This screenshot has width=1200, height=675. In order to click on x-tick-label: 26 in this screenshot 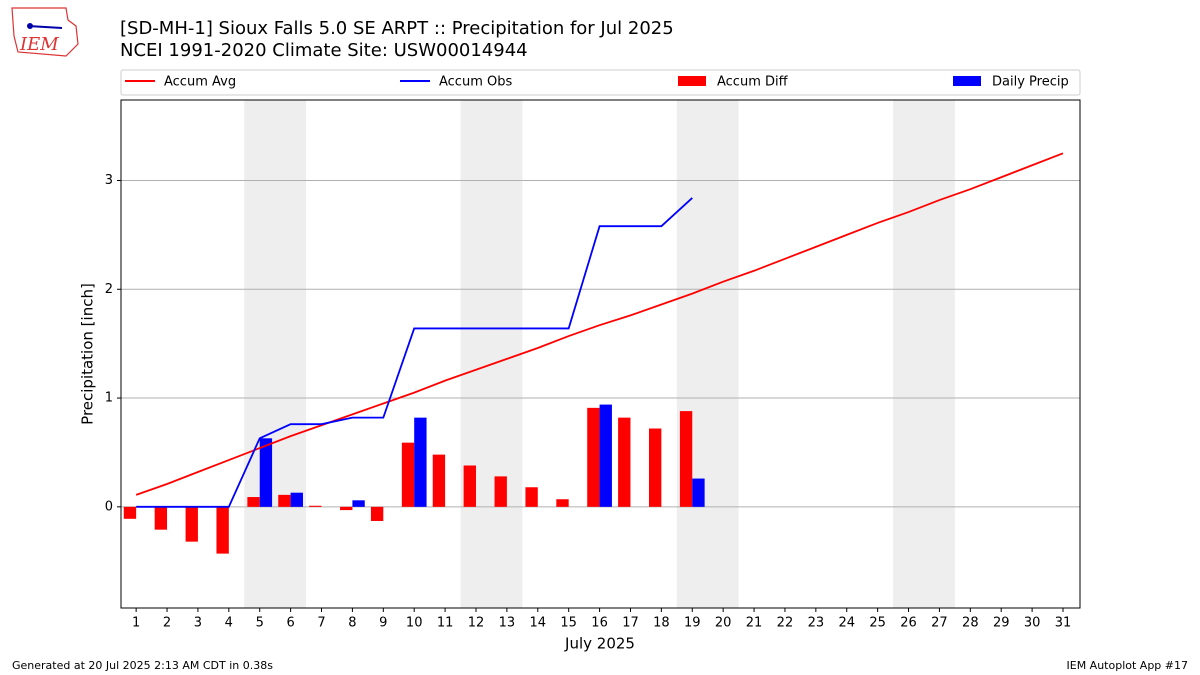, I will do `click(908, 623)`.